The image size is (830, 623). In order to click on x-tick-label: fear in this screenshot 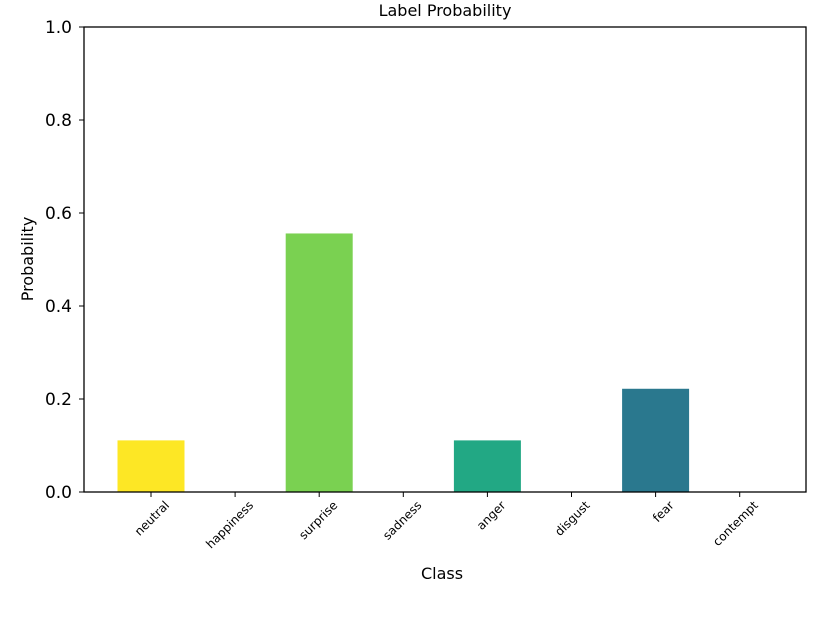, I will do `click(663, 511)`.